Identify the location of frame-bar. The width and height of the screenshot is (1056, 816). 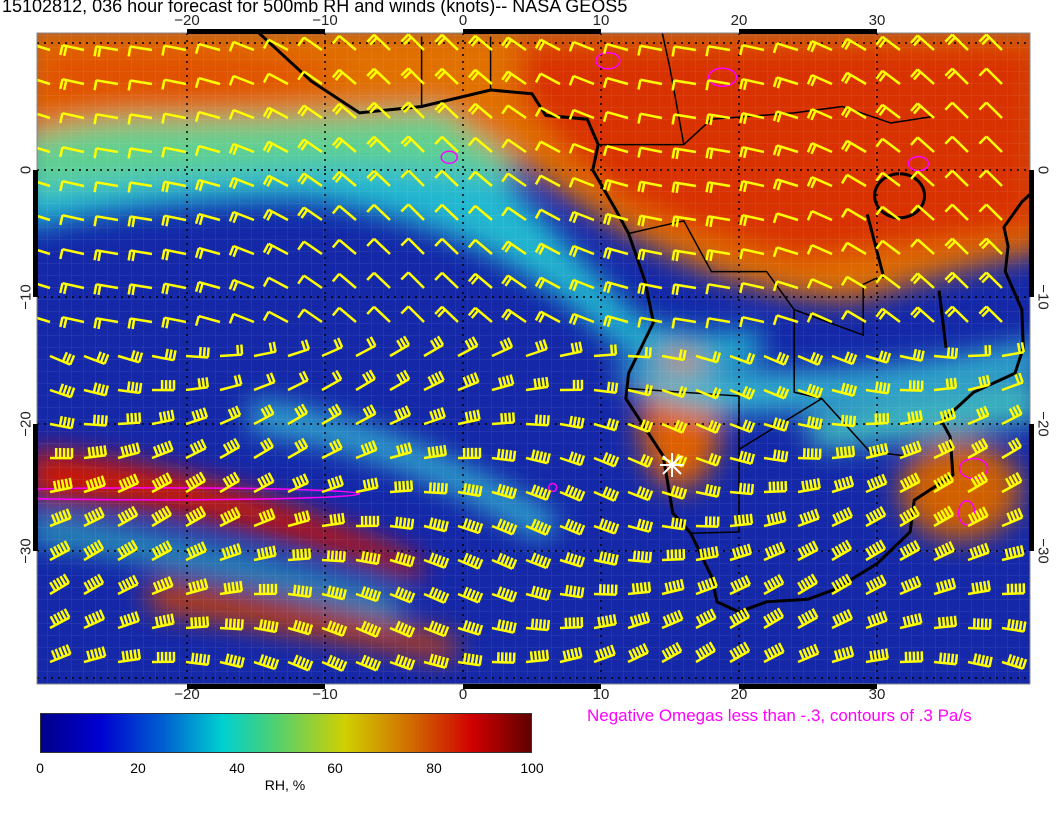
(35, 487).